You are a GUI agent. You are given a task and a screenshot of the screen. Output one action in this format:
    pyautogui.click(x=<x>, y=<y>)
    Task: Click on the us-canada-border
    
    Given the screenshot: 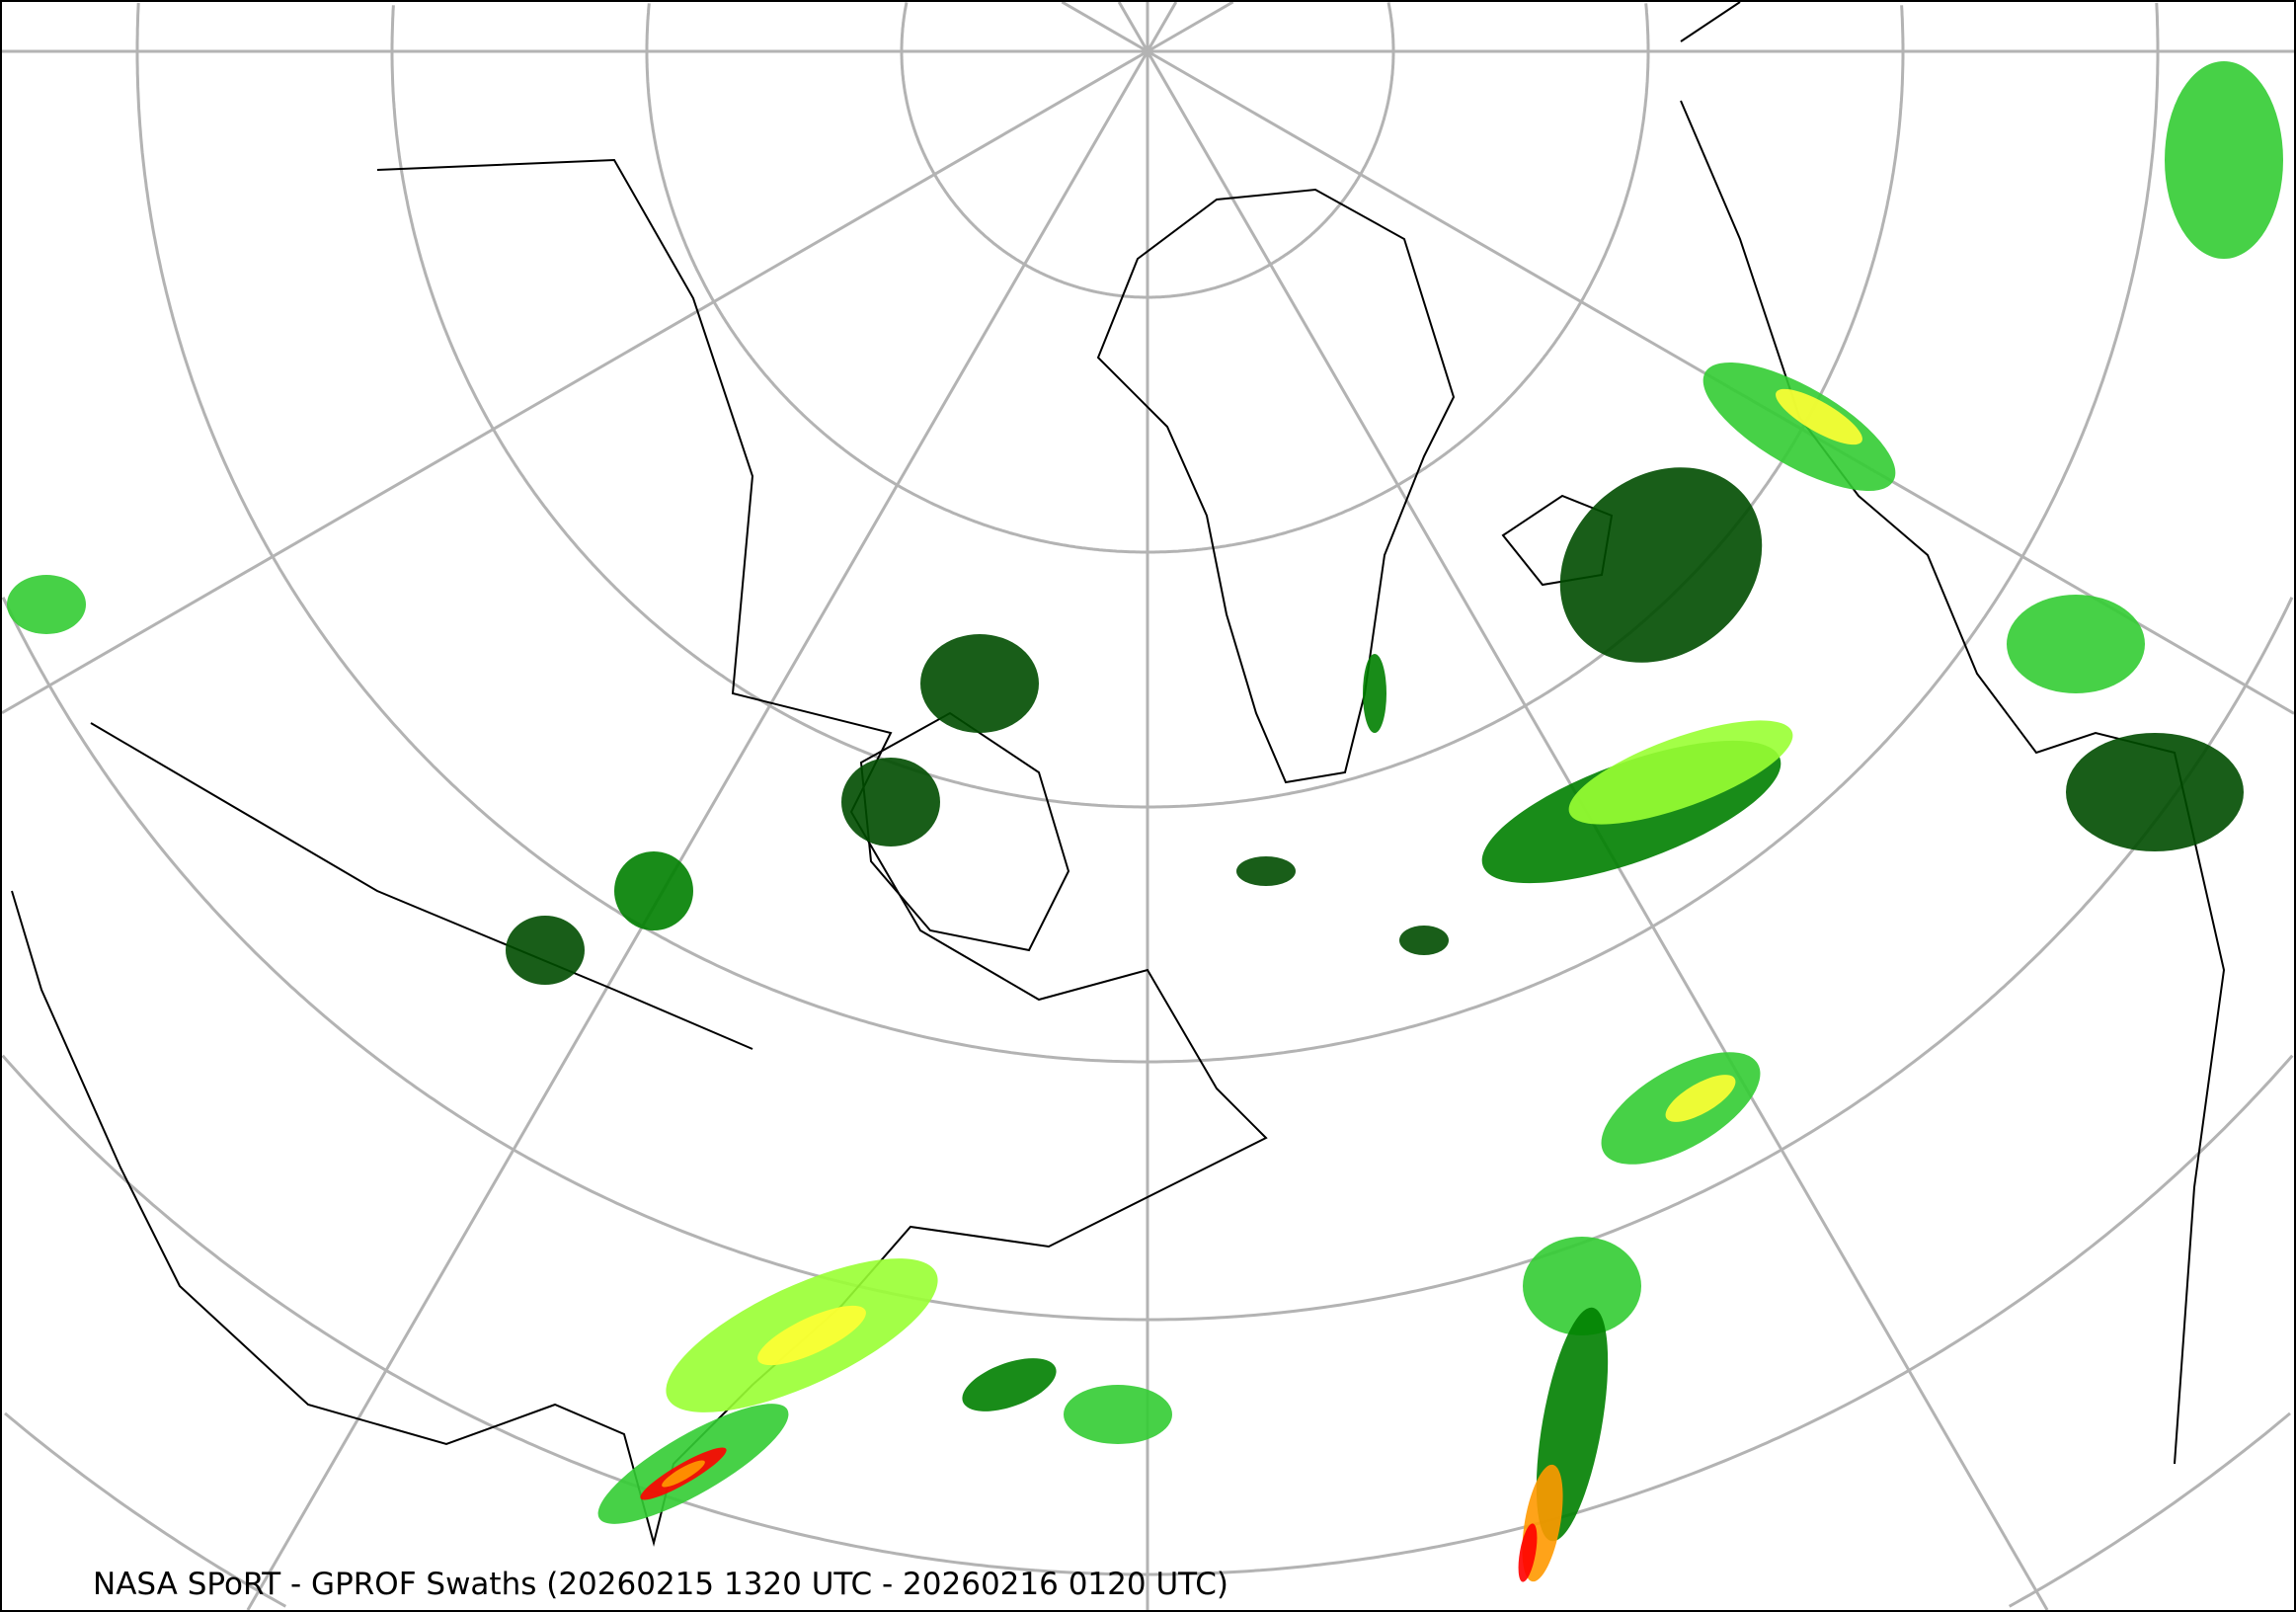 What is the action you would take?
    pyautogui.click(x=421, y=886)
    